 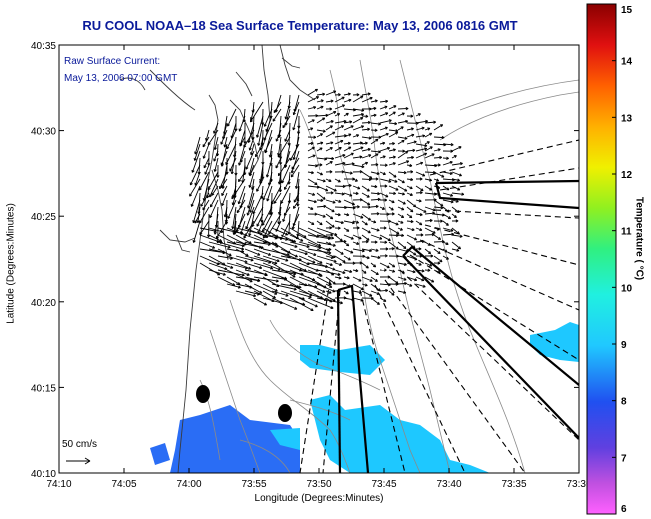 I want to click on current-annotation-line2: May 13, 2006 07:00 GMT, so click(x=120, y=78).